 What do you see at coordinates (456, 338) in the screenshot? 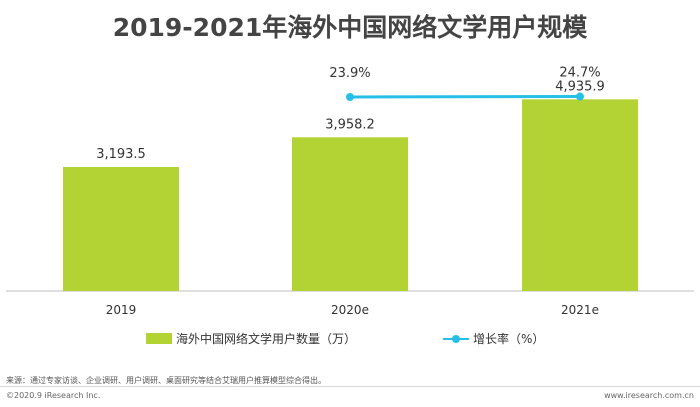
I see `legend-line-swatch` at bounding box center [456, 338].